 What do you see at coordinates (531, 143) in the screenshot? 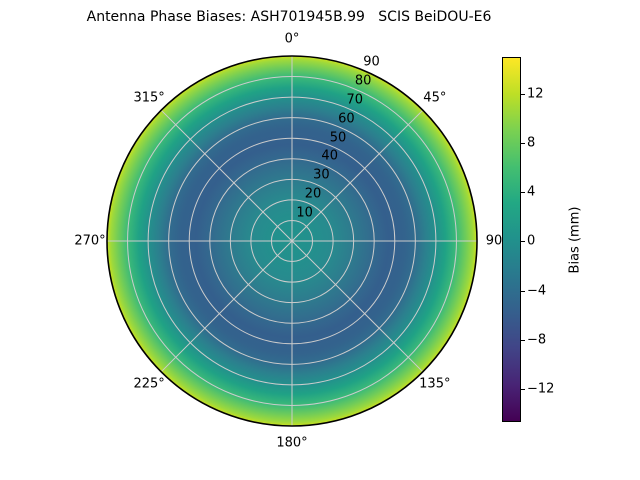
I see `colorbar-tick-label: 8` at bounding box center [531, 143].